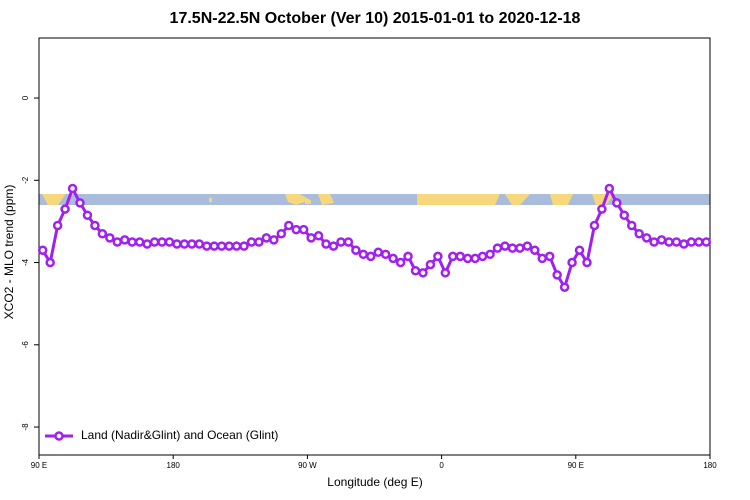  Describe the element at coordinates (374, 482) in the screenshot. I see `x-axis-label: Longitude (deg E)` at that location.